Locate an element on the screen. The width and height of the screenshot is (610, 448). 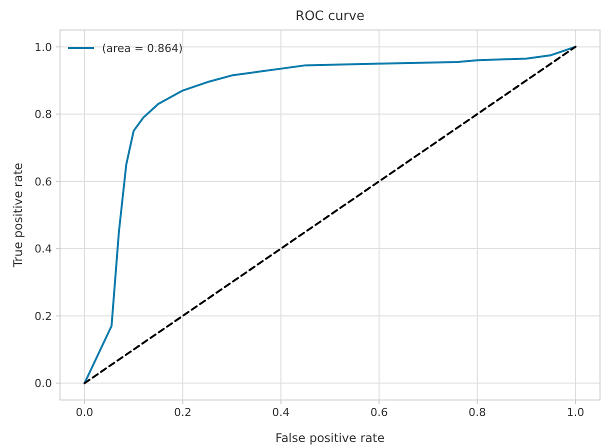
x-tick-label: 0.0 is located at coordinates (85, 412).